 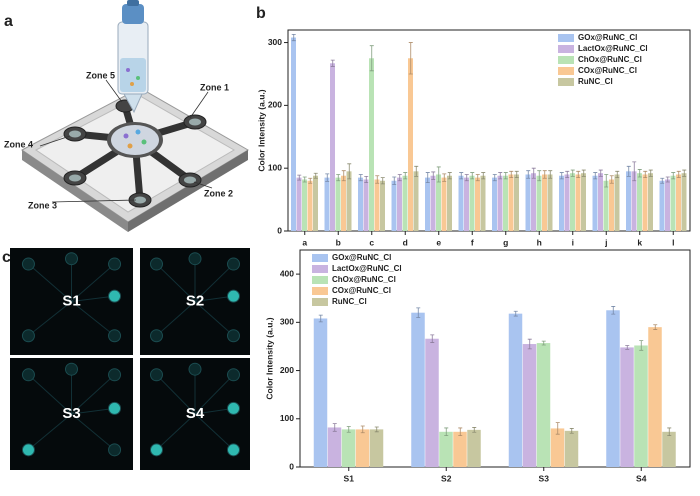 What do you see at coordinates (673, 242) in the screenshot?
I see `x-tick-label: l` at bounding box center [673, 242].